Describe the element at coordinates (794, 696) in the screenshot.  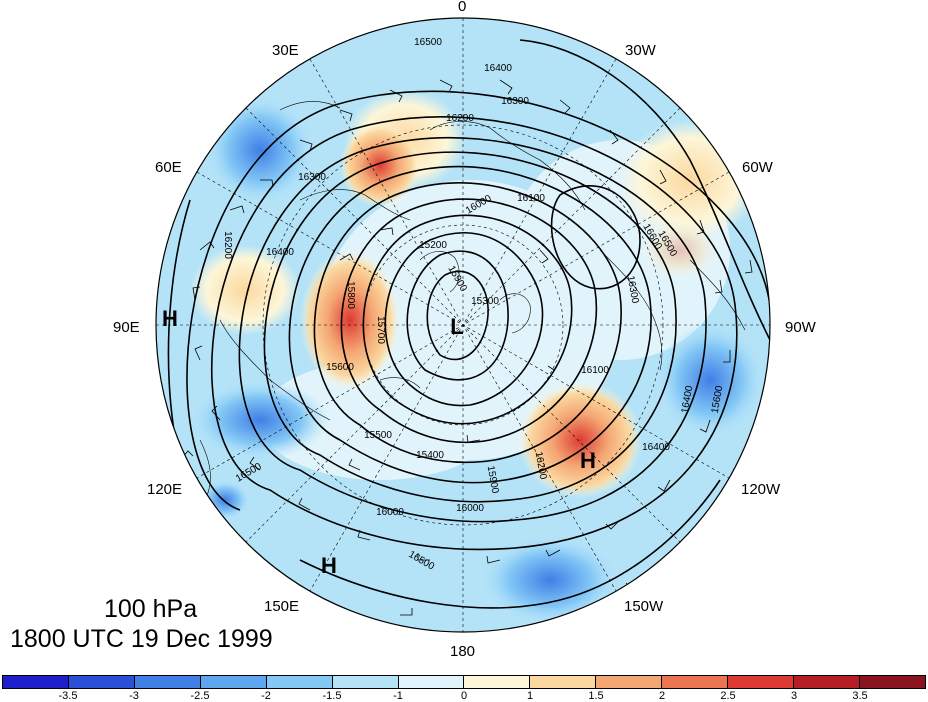
I see `colorbar-label: 3` at that location.